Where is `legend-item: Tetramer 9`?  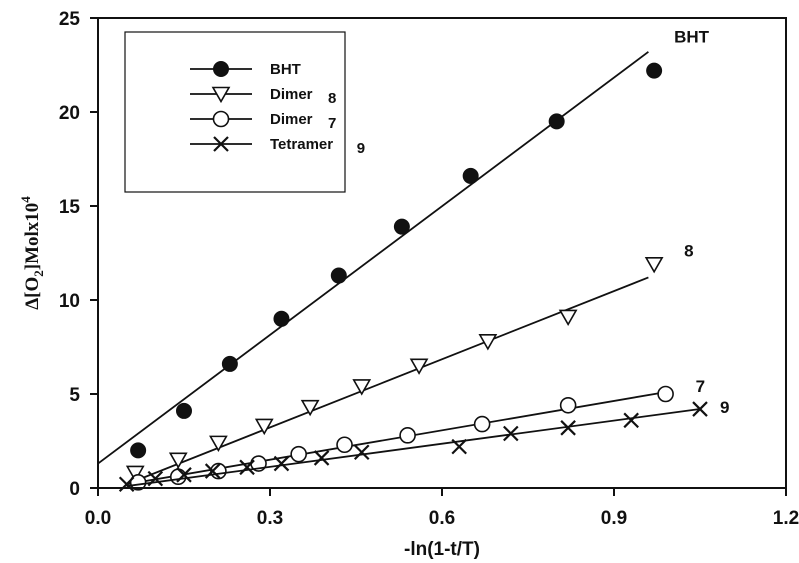
legend-item: Tetramer 9 is located at coordinates (277, 146).